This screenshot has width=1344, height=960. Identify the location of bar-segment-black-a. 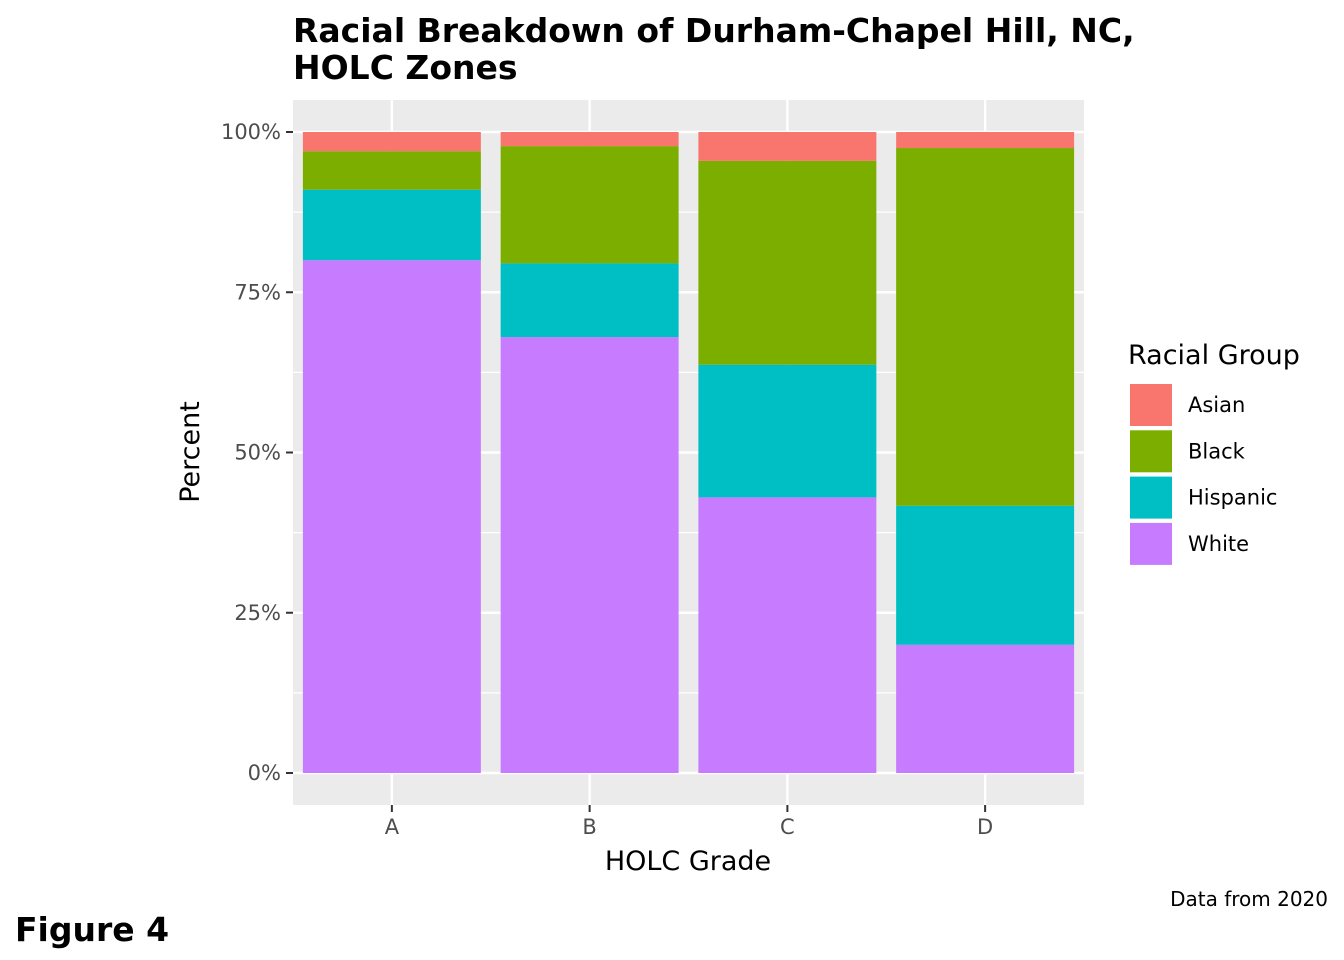
(391, 170).